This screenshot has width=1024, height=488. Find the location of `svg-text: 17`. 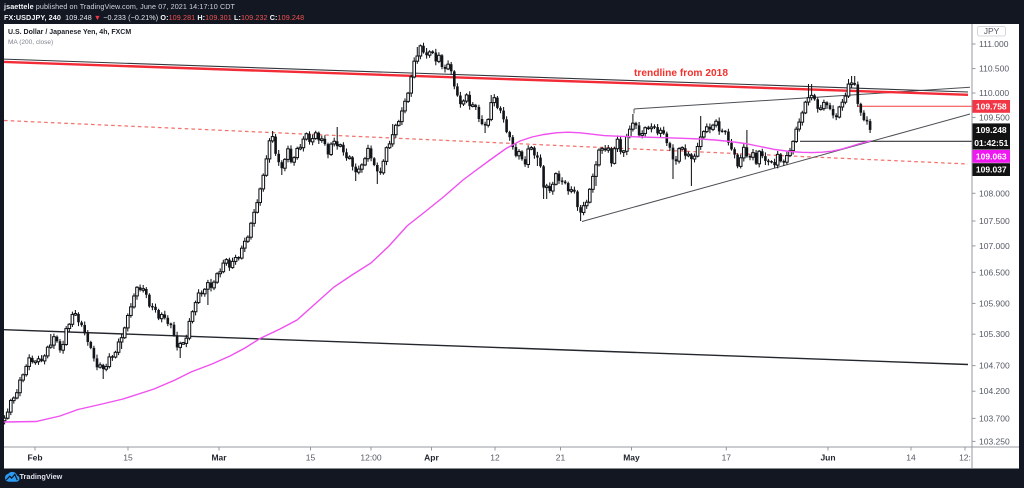

svg-text: 17 is located at coordinates (727, 458).